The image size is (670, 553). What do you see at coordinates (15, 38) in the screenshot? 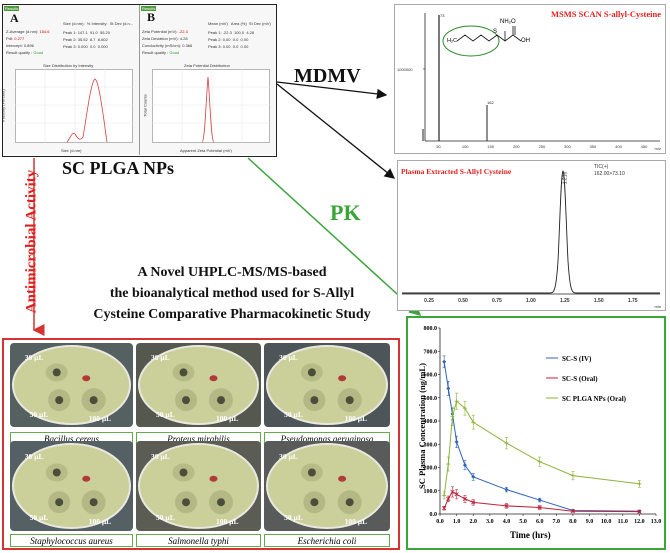
I see `pdi-row: PdI: 0.277` at bounding box center [15, 38].